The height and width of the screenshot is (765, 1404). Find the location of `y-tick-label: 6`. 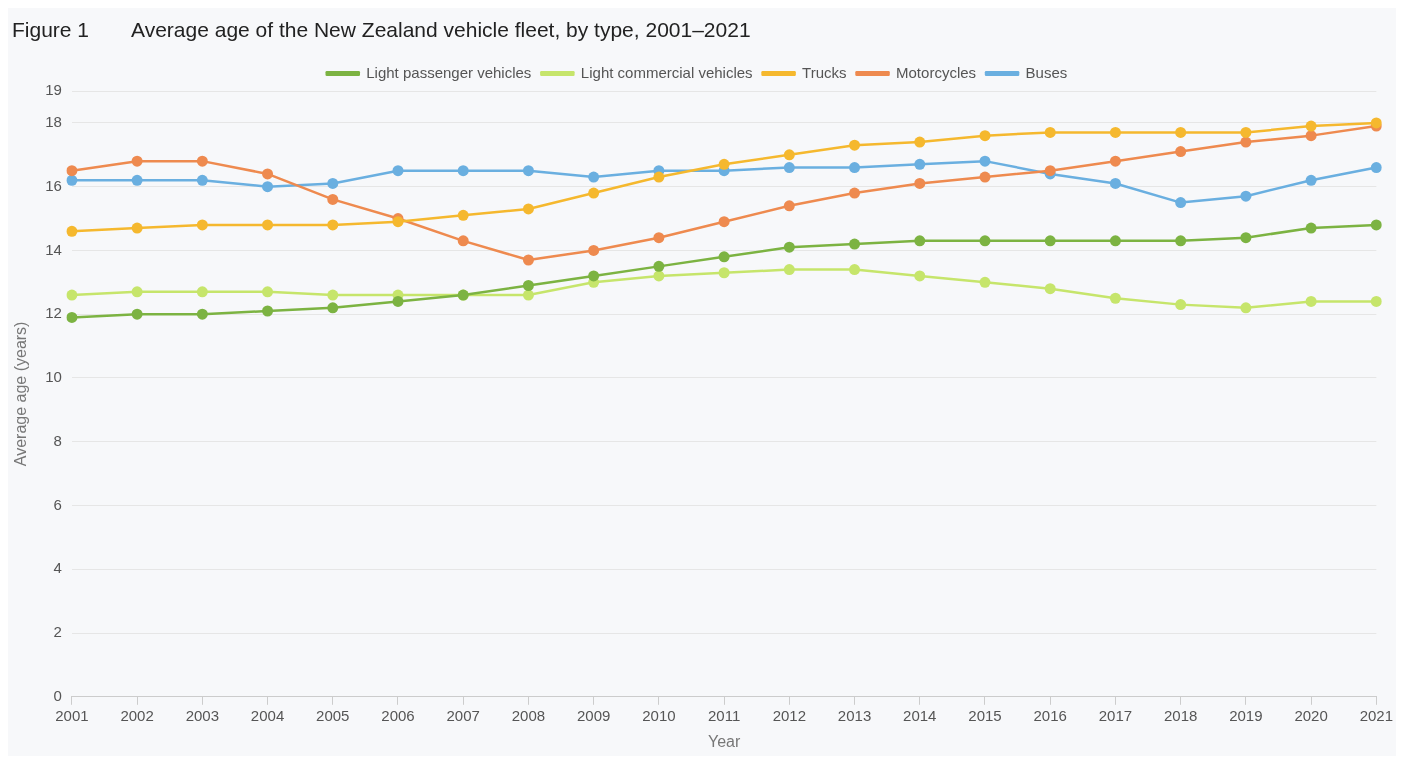

y-tick-label: 6 is located at coordinates (57, 504).